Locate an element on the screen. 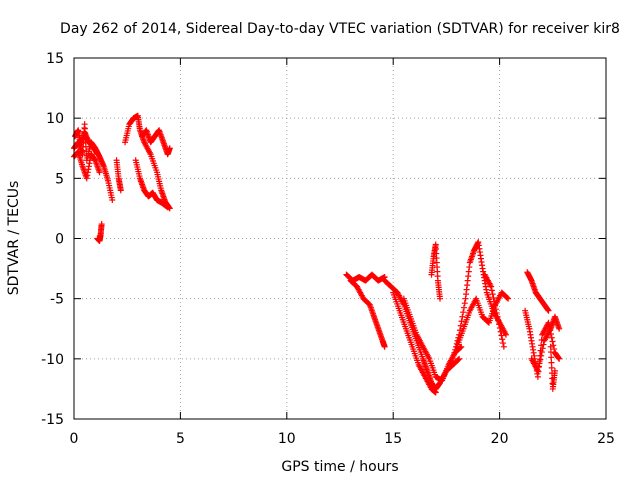  x-tick-label: 0 is located at coordinates (74, 439).